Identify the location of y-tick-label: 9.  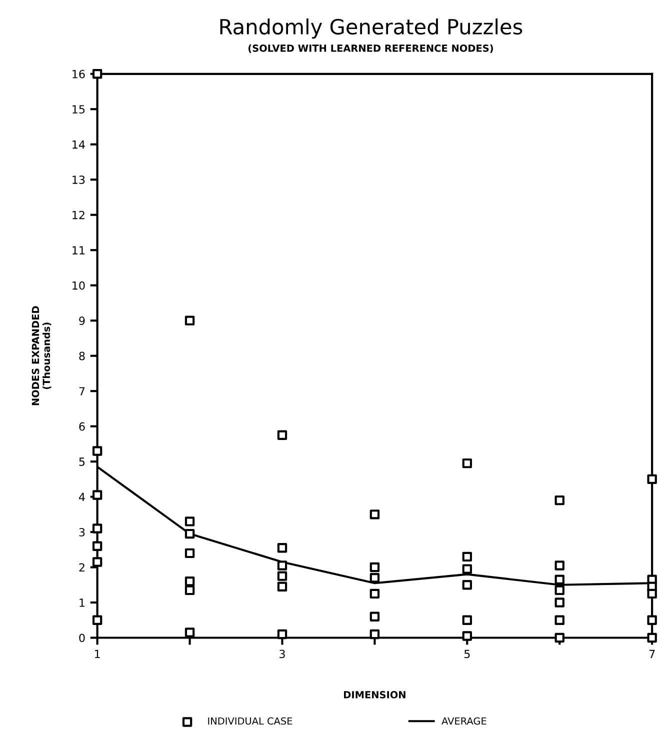
(82, 320).